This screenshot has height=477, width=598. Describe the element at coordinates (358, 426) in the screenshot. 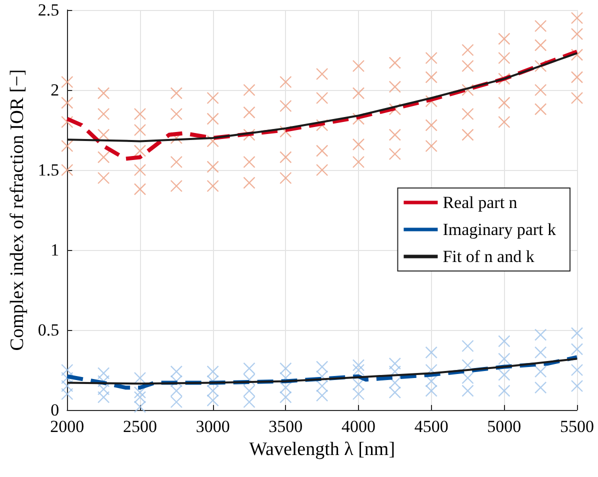

I see `x-tick-label: 4000` at that location.